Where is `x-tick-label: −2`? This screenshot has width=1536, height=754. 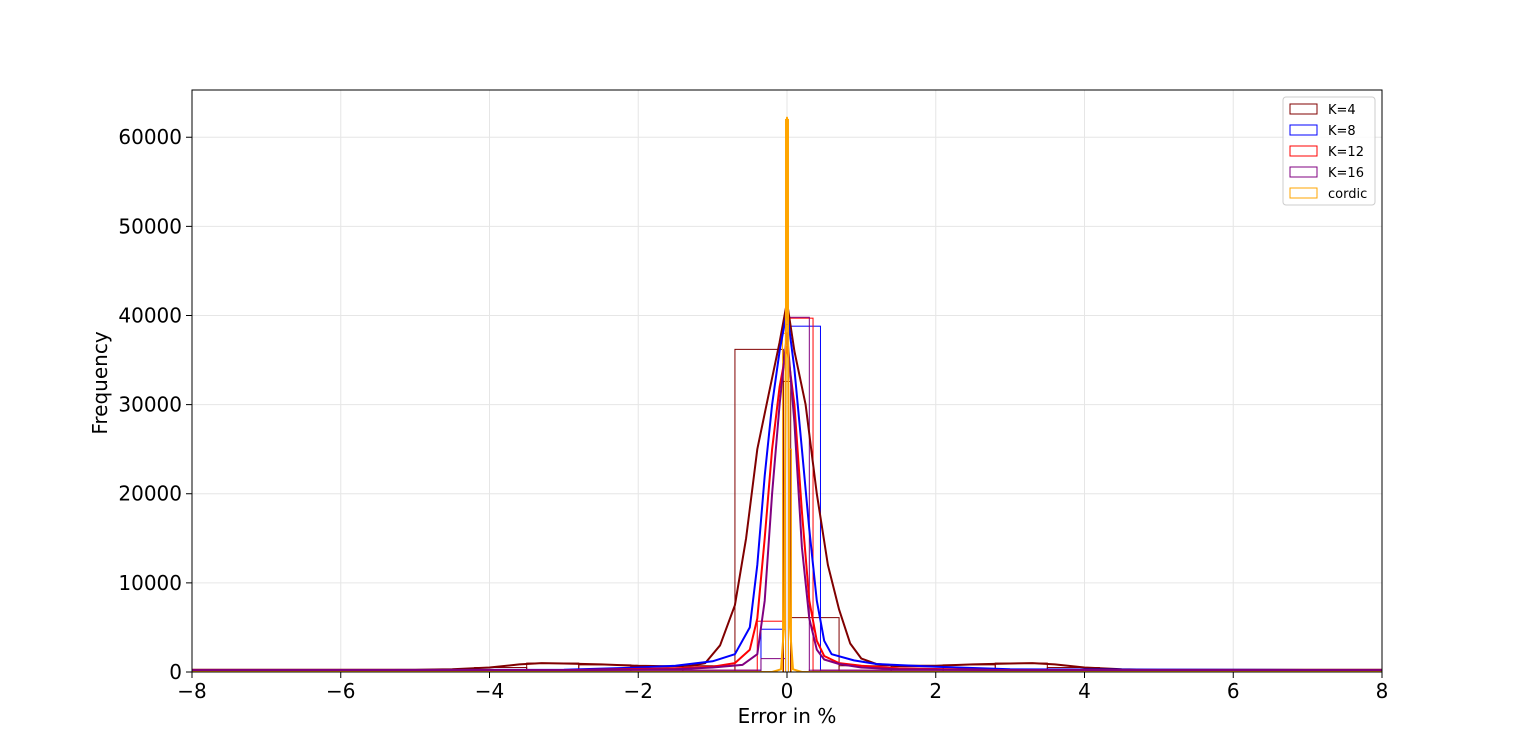 x-tick-label: −2 is located at coordinates (638, 691).